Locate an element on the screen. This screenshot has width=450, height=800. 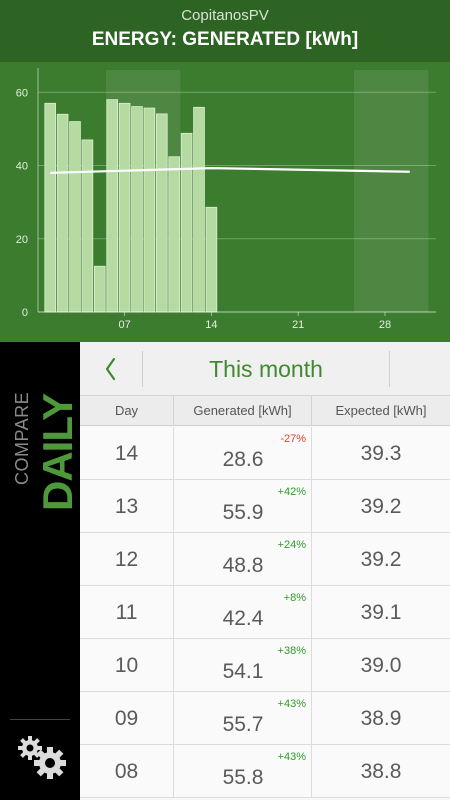
table-row: 09 +43% 55.7 38.9 is located at coordinates (265, 718).